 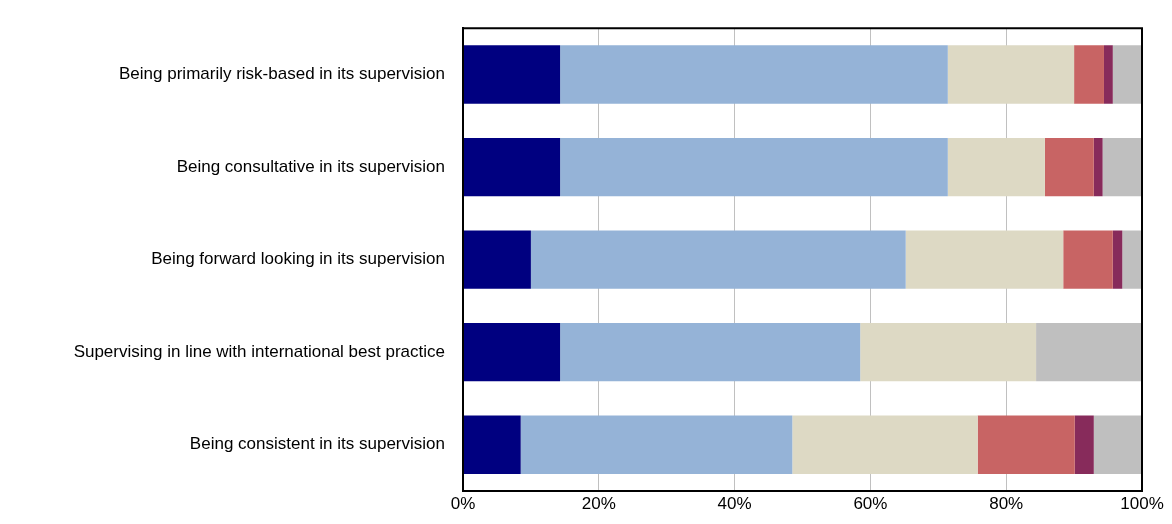 What do you see at coordinates (317, 444) in the screenshot?
I see `y-tick-label: Being consistent in its supervision` at bounding box center [317, 444].